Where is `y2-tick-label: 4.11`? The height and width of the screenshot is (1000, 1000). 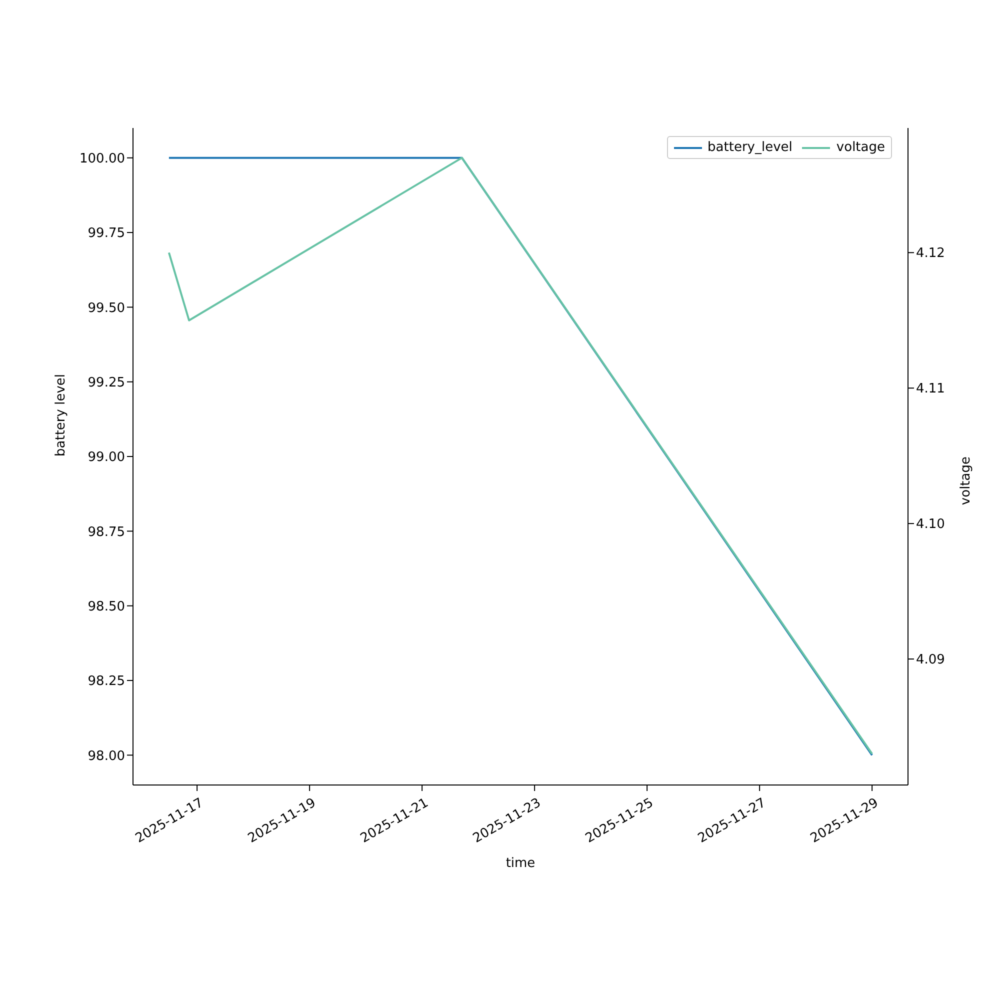
y2-tick-label: 4.11 is located at coordinates (930, 389).